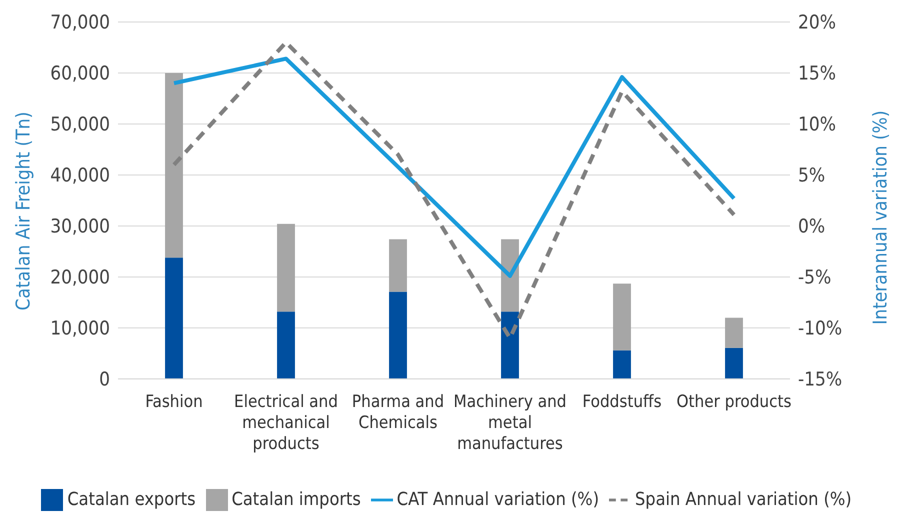  Describe the element at coordinates (743, 499) in the screenshot. I see `legend-label: Spain Annual variation (%)` at that location.